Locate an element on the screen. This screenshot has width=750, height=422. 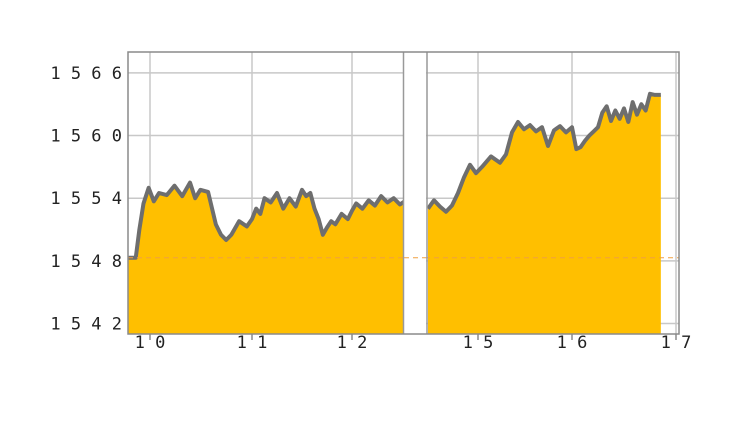
x-tick-label-15: 1 5 is located at coordinates (478, 343).